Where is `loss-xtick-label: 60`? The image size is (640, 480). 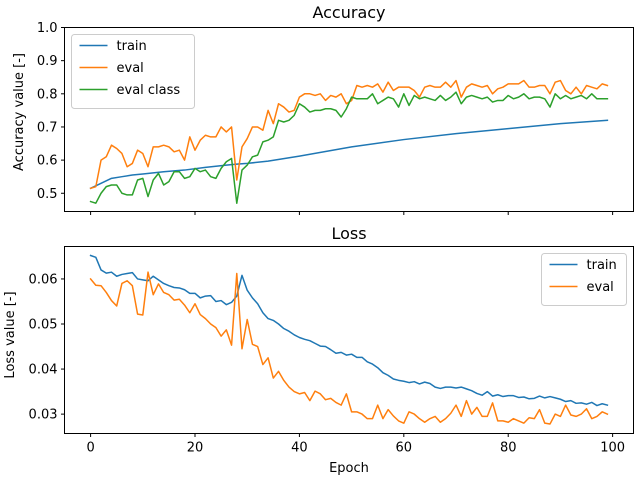
loss-xtick-label: 60 is located at coordinates (404, 448).